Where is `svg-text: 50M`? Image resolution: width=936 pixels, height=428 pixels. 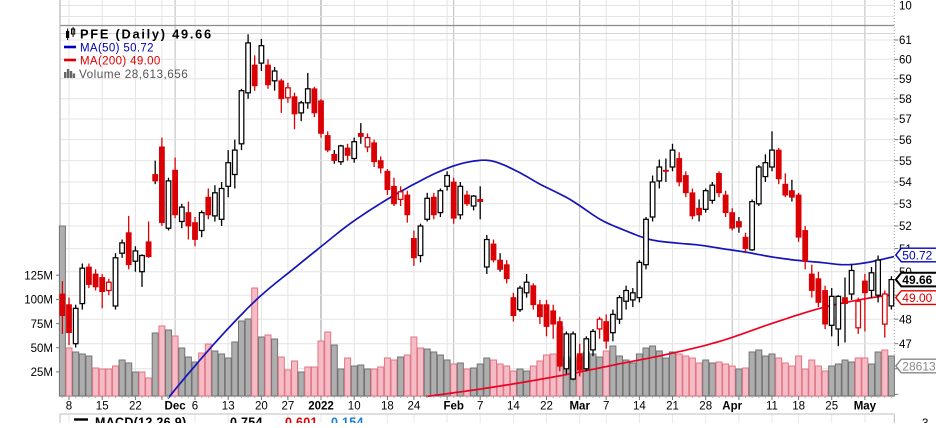 svg-text: 50M is located at coordinates (42, 349).